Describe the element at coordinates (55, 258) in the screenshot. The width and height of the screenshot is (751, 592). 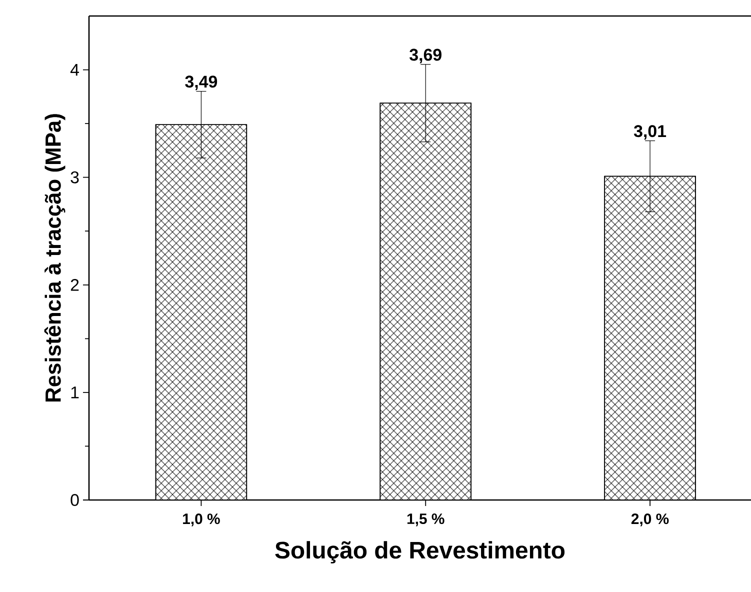
I see `y-axis-title: Resistência à tracção (MPa)` at that location.